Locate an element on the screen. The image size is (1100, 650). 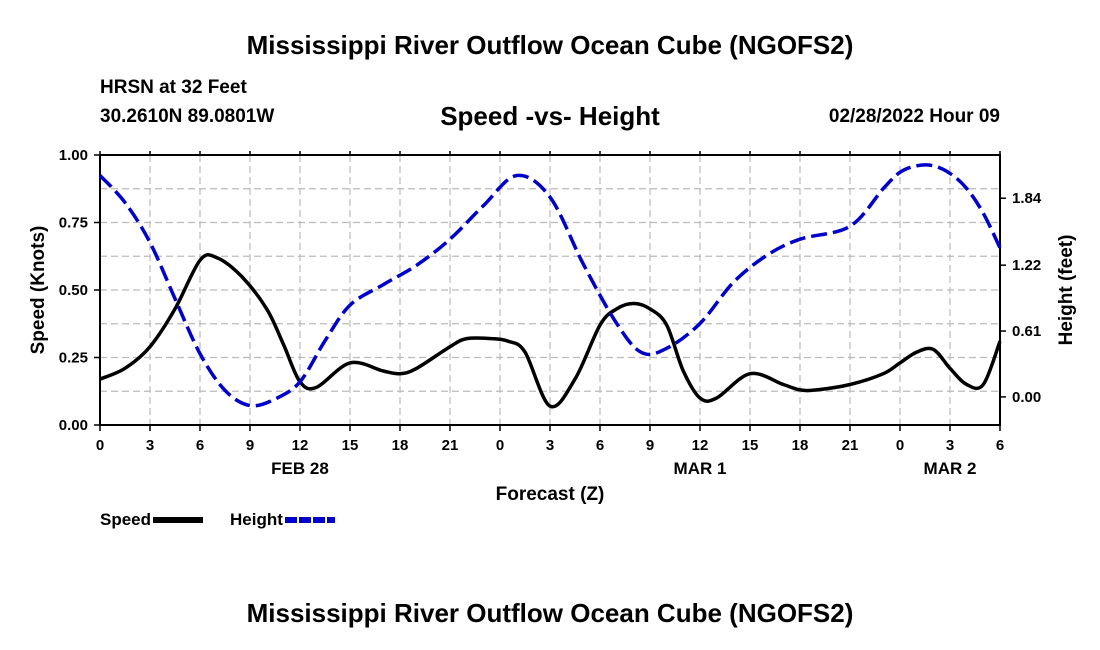
x-axis-title: Forecast (Z) is located at coordinates (550, 494).